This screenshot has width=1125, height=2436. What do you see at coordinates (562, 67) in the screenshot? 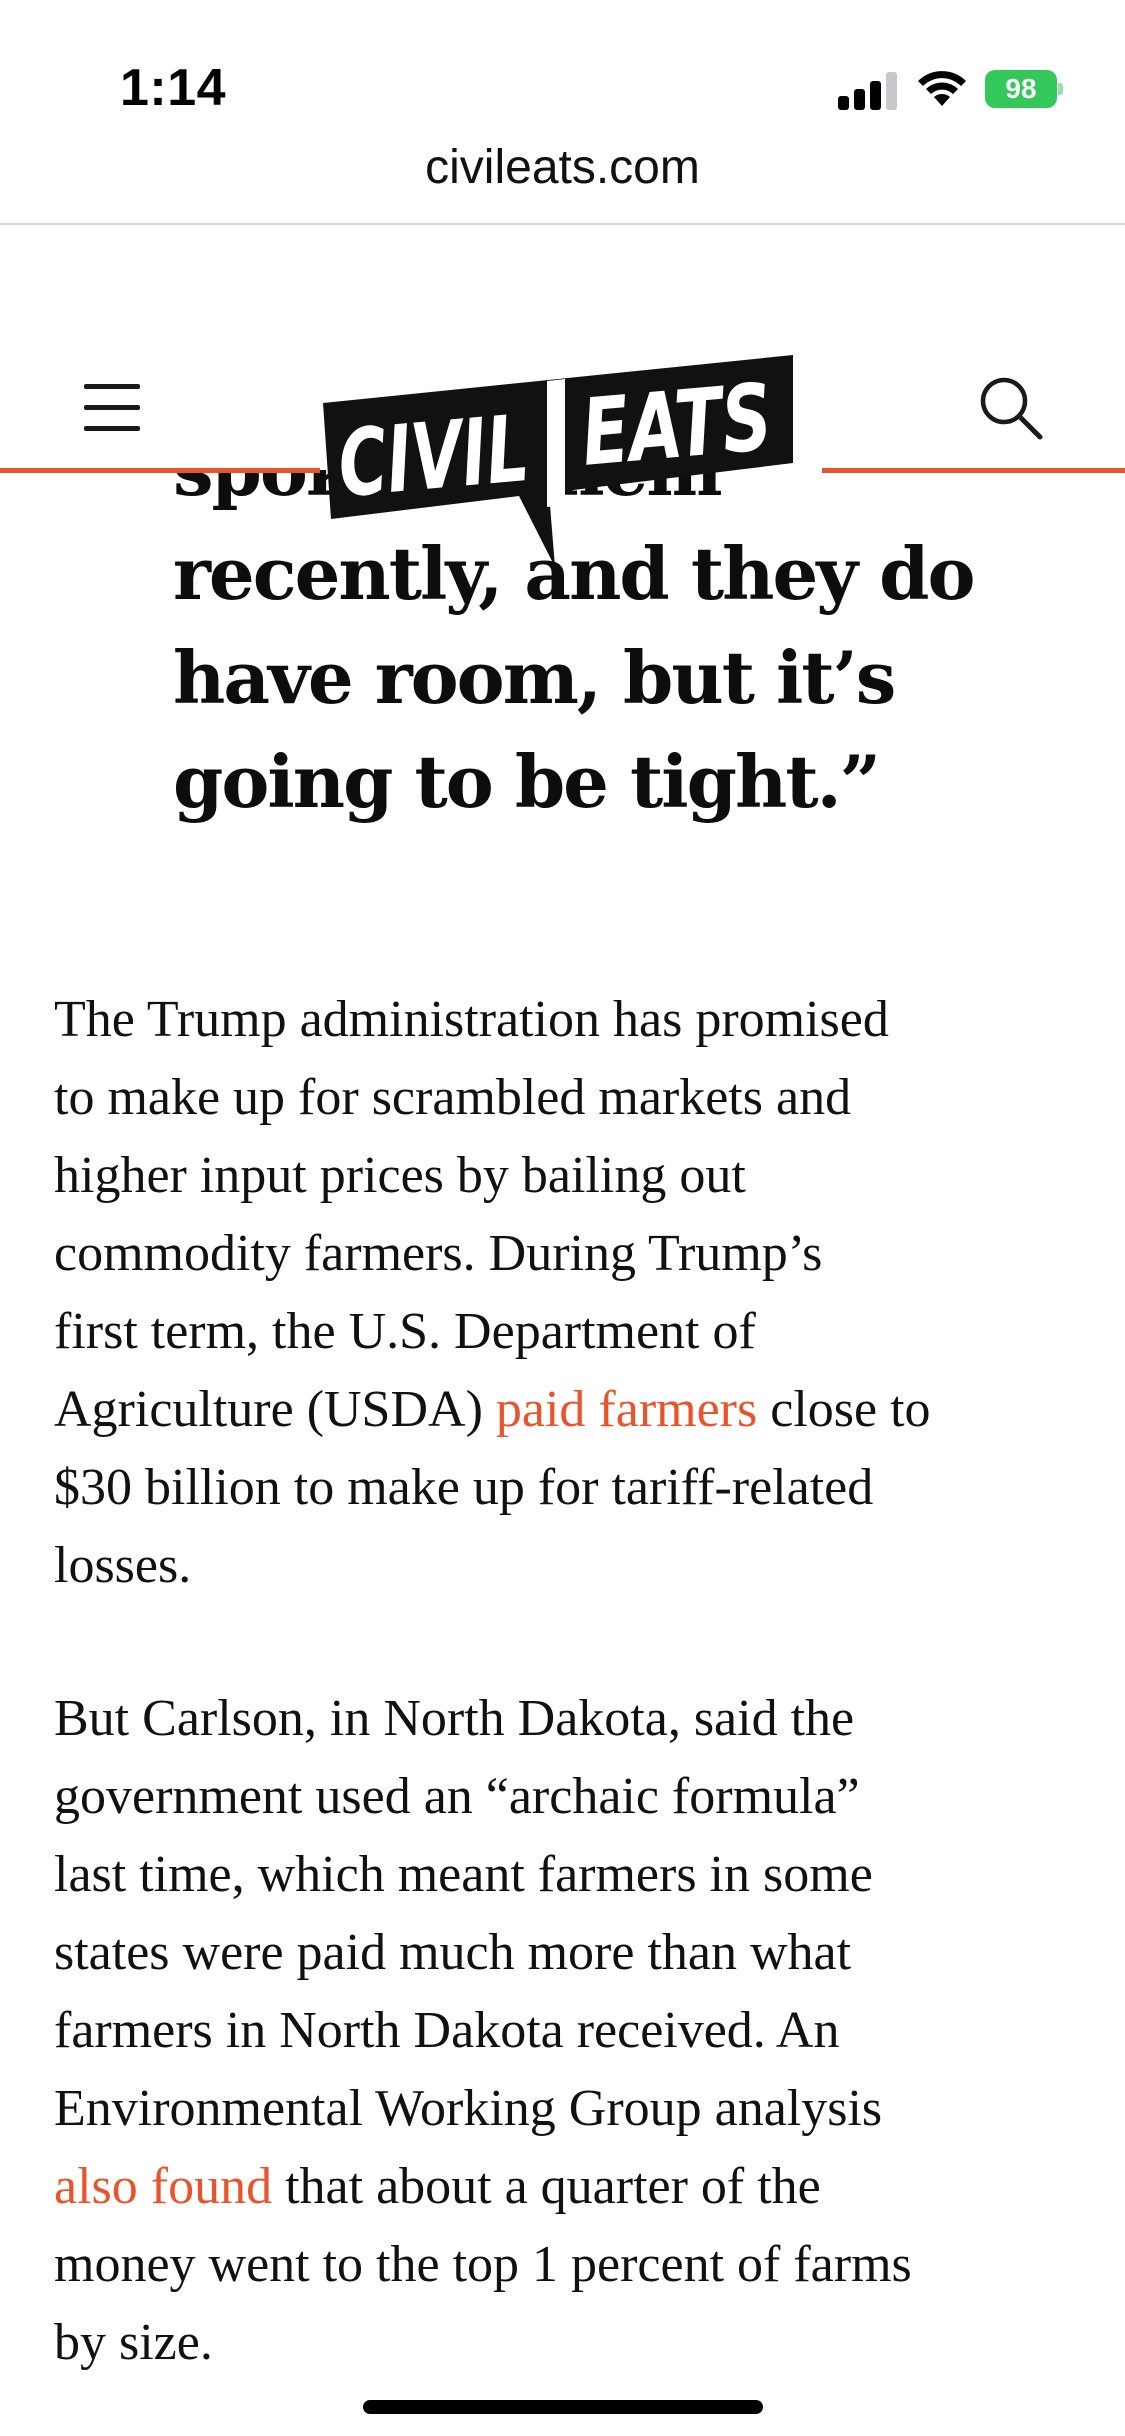
I see `status-bar: 1:14 98` at bounding box center [562, 67].